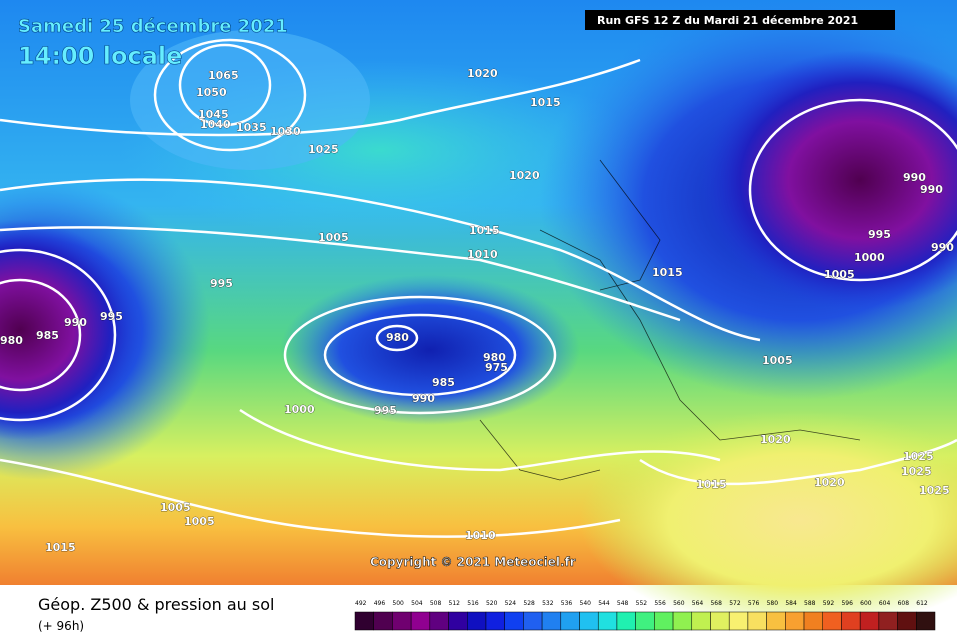 The width and height of the screenshot is (957, 638). What do you see at coordinates (885, 603) in the screenshot?
I see `scale-label: 604` at bounding box center [885, 603].